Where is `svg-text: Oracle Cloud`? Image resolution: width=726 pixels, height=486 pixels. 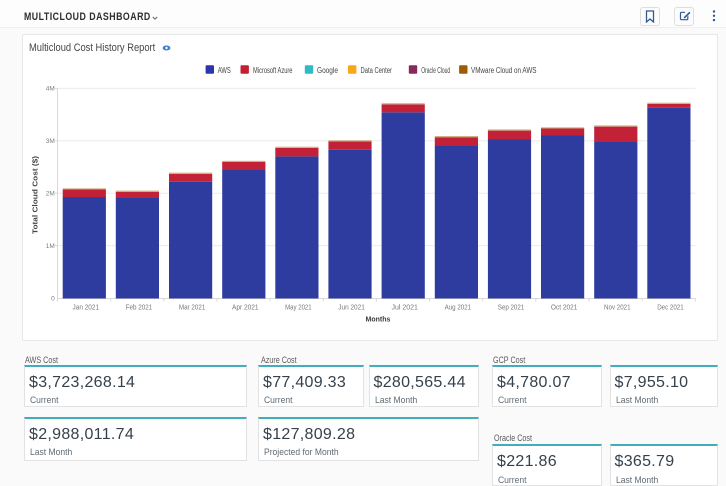 svg-text: Oracle Cloud is located at coordinates (435, 70).